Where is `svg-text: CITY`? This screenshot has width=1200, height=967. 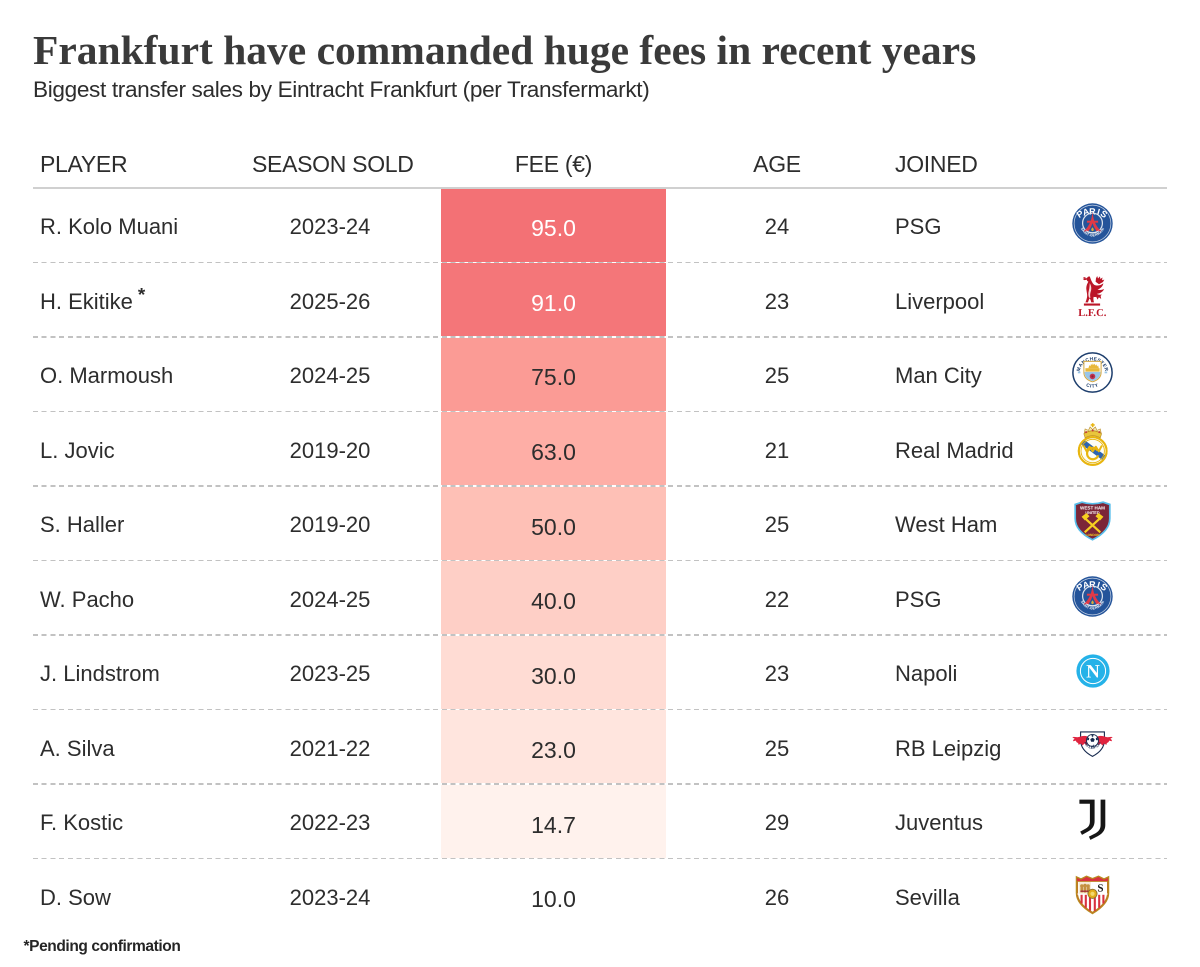
svg-text: CITY is located at coordinates (1092, 385).